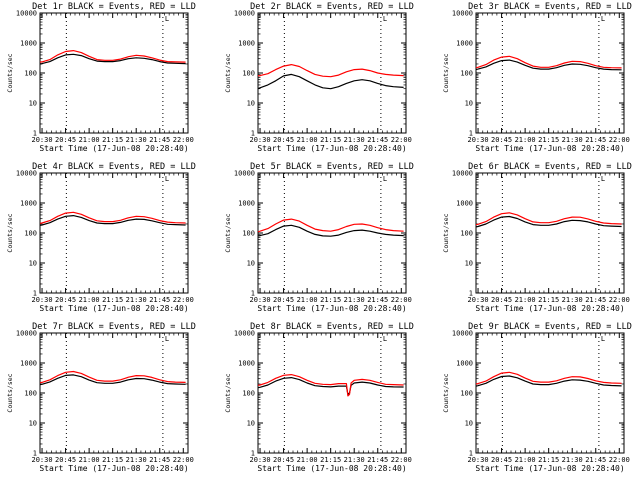 Image resolution: width=640 pixels, height=480 pixels. What do you see at coordinates (332, 327) in the screenshot?
I see `panel-title: Det 8r BLACK = Events, RED = LLD` at bounding box center [332, 327].